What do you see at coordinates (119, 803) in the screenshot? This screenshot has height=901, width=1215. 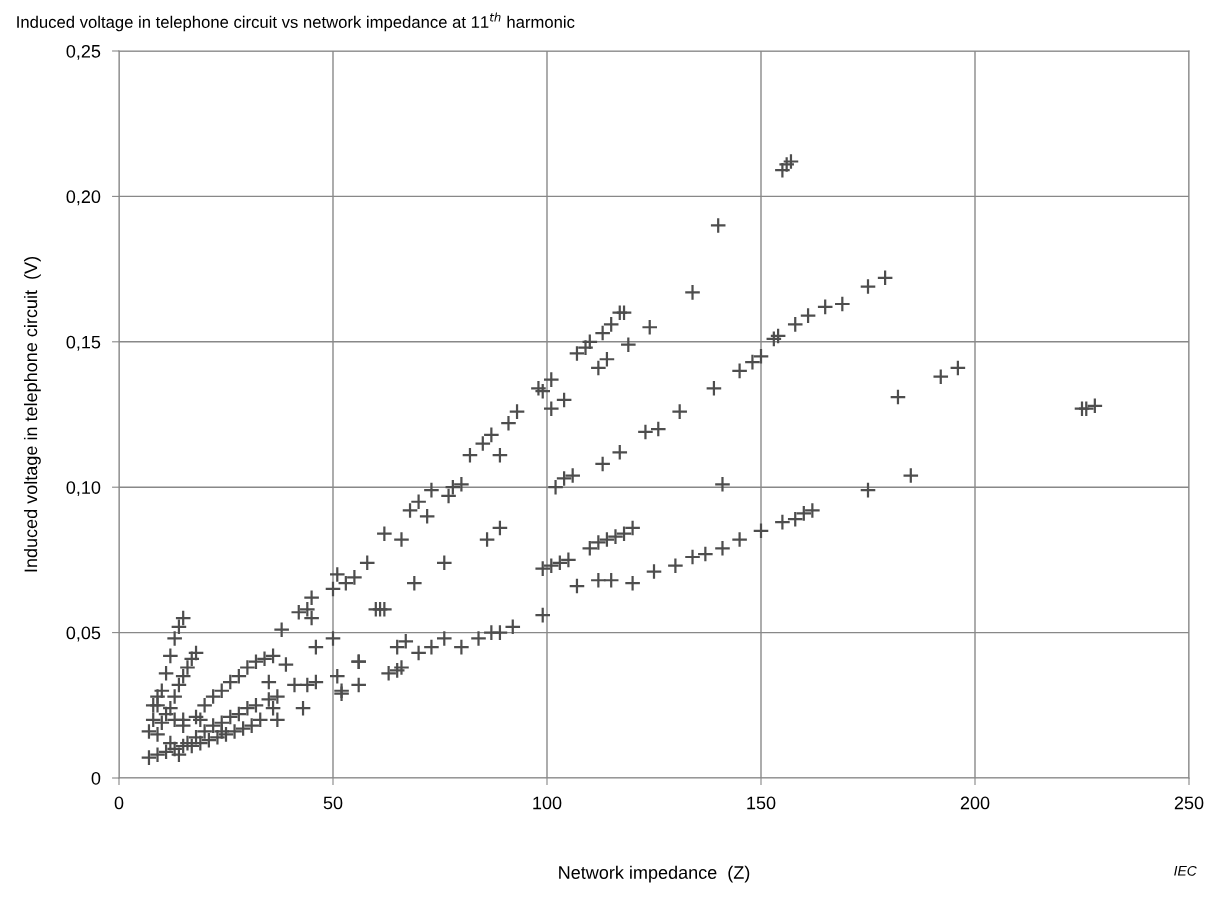 I see `x-tick-label: 0` at bounding box center [119, 803].